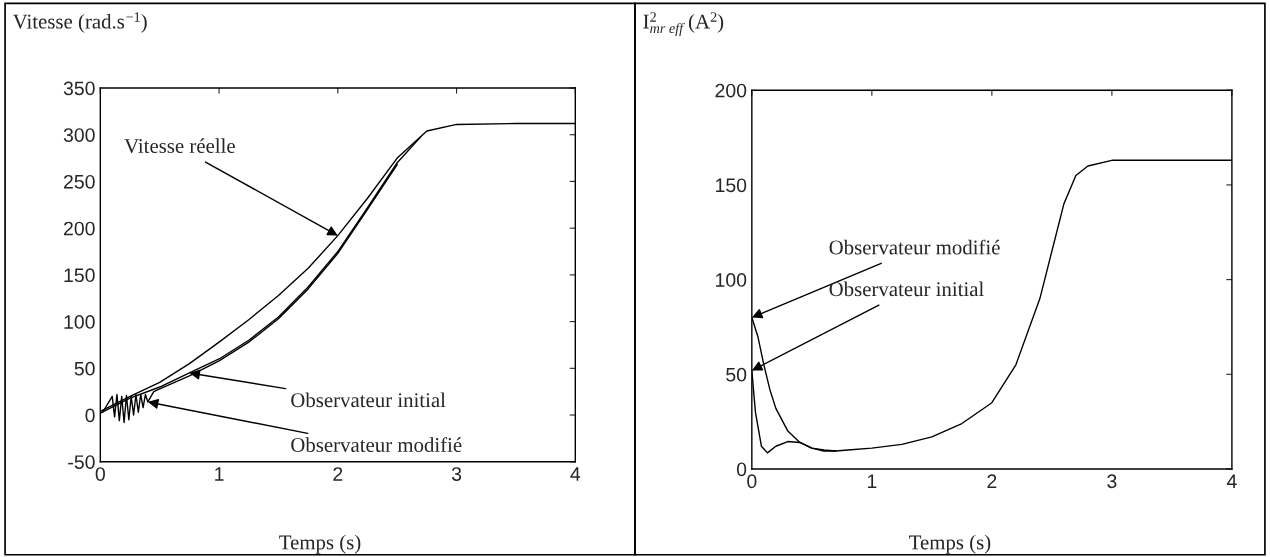 The height and width of the screenshot is (557, 1270). Describe the element at coordinates (90, 415) in the screenshot. I see `y-tick-label: 0` at that location.